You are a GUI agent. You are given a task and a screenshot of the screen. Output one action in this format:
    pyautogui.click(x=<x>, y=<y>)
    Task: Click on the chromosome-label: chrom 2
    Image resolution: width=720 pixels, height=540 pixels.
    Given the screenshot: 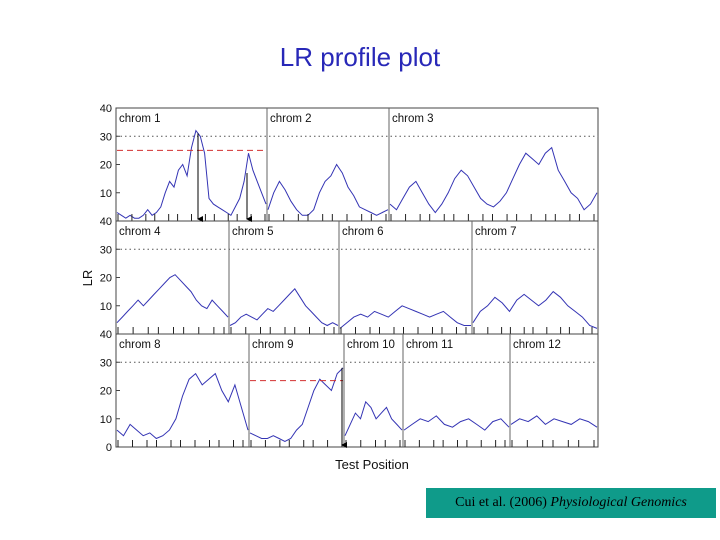 What is the action you would take?
    pyautogui.click(x=291, y=119)
    